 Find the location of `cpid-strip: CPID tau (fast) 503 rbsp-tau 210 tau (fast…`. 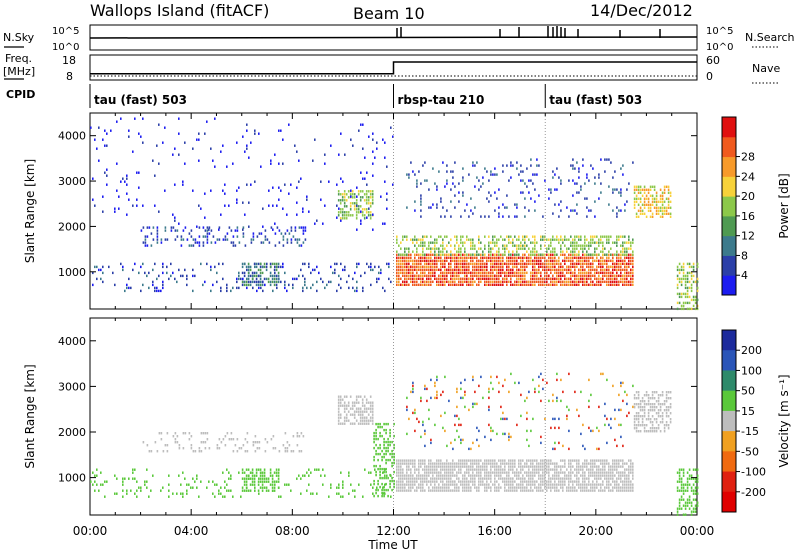

cpid-strip: CPID tau (fast) 503 rbsp-tau 210 tau (fast… is located at coordinates (324, 96).